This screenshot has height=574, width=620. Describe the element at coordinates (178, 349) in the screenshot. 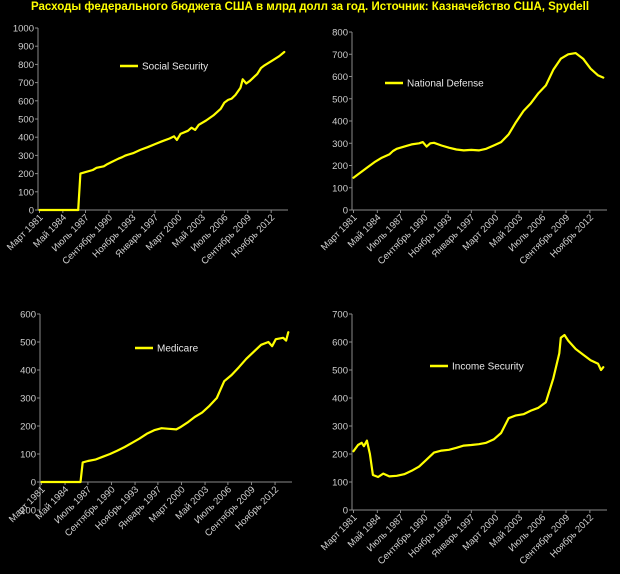

I see `legend-label: Medicare` at that location.